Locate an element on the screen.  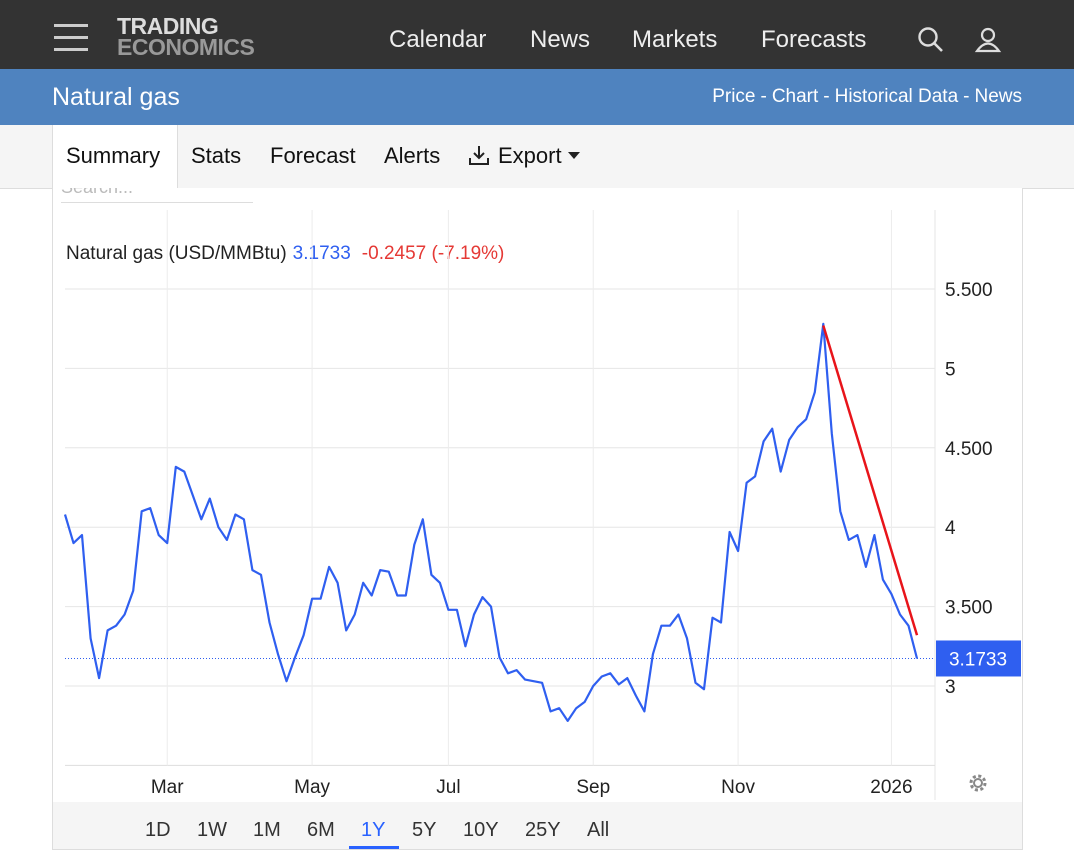
y-tick-label: 5.500 is located at coordinates (969, 290).